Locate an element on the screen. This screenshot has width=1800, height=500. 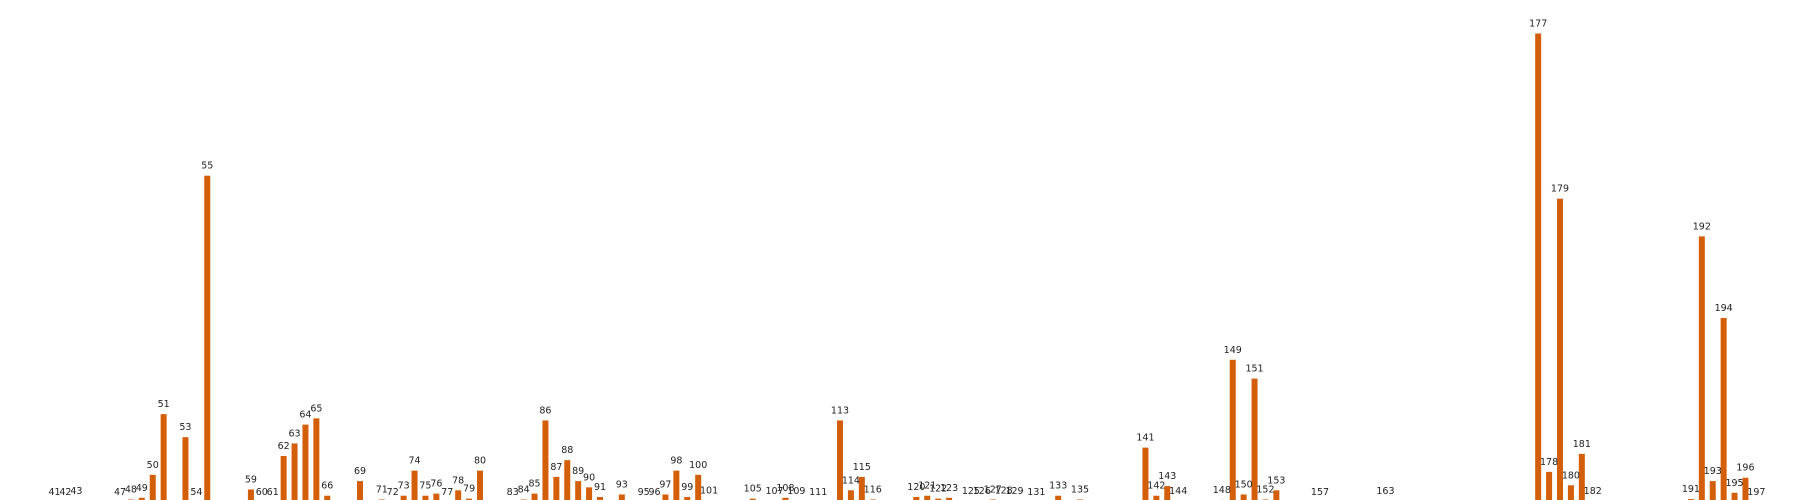
bar-label-60: 60 is located at coordinates (262, 492).